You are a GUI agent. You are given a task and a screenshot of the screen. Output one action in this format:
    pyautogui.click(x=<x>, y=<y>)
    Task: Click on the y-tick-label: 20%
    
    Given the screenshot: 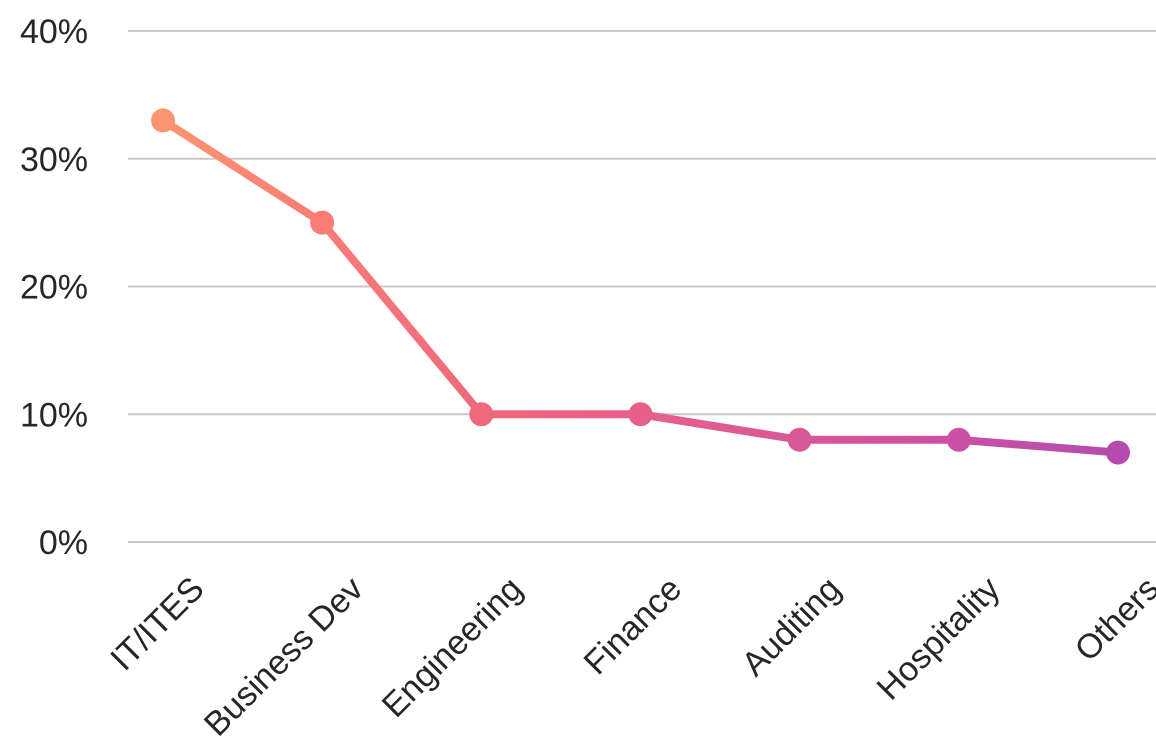 What is the action you would take?
    pyautogui.click(x=54, y=288)
    